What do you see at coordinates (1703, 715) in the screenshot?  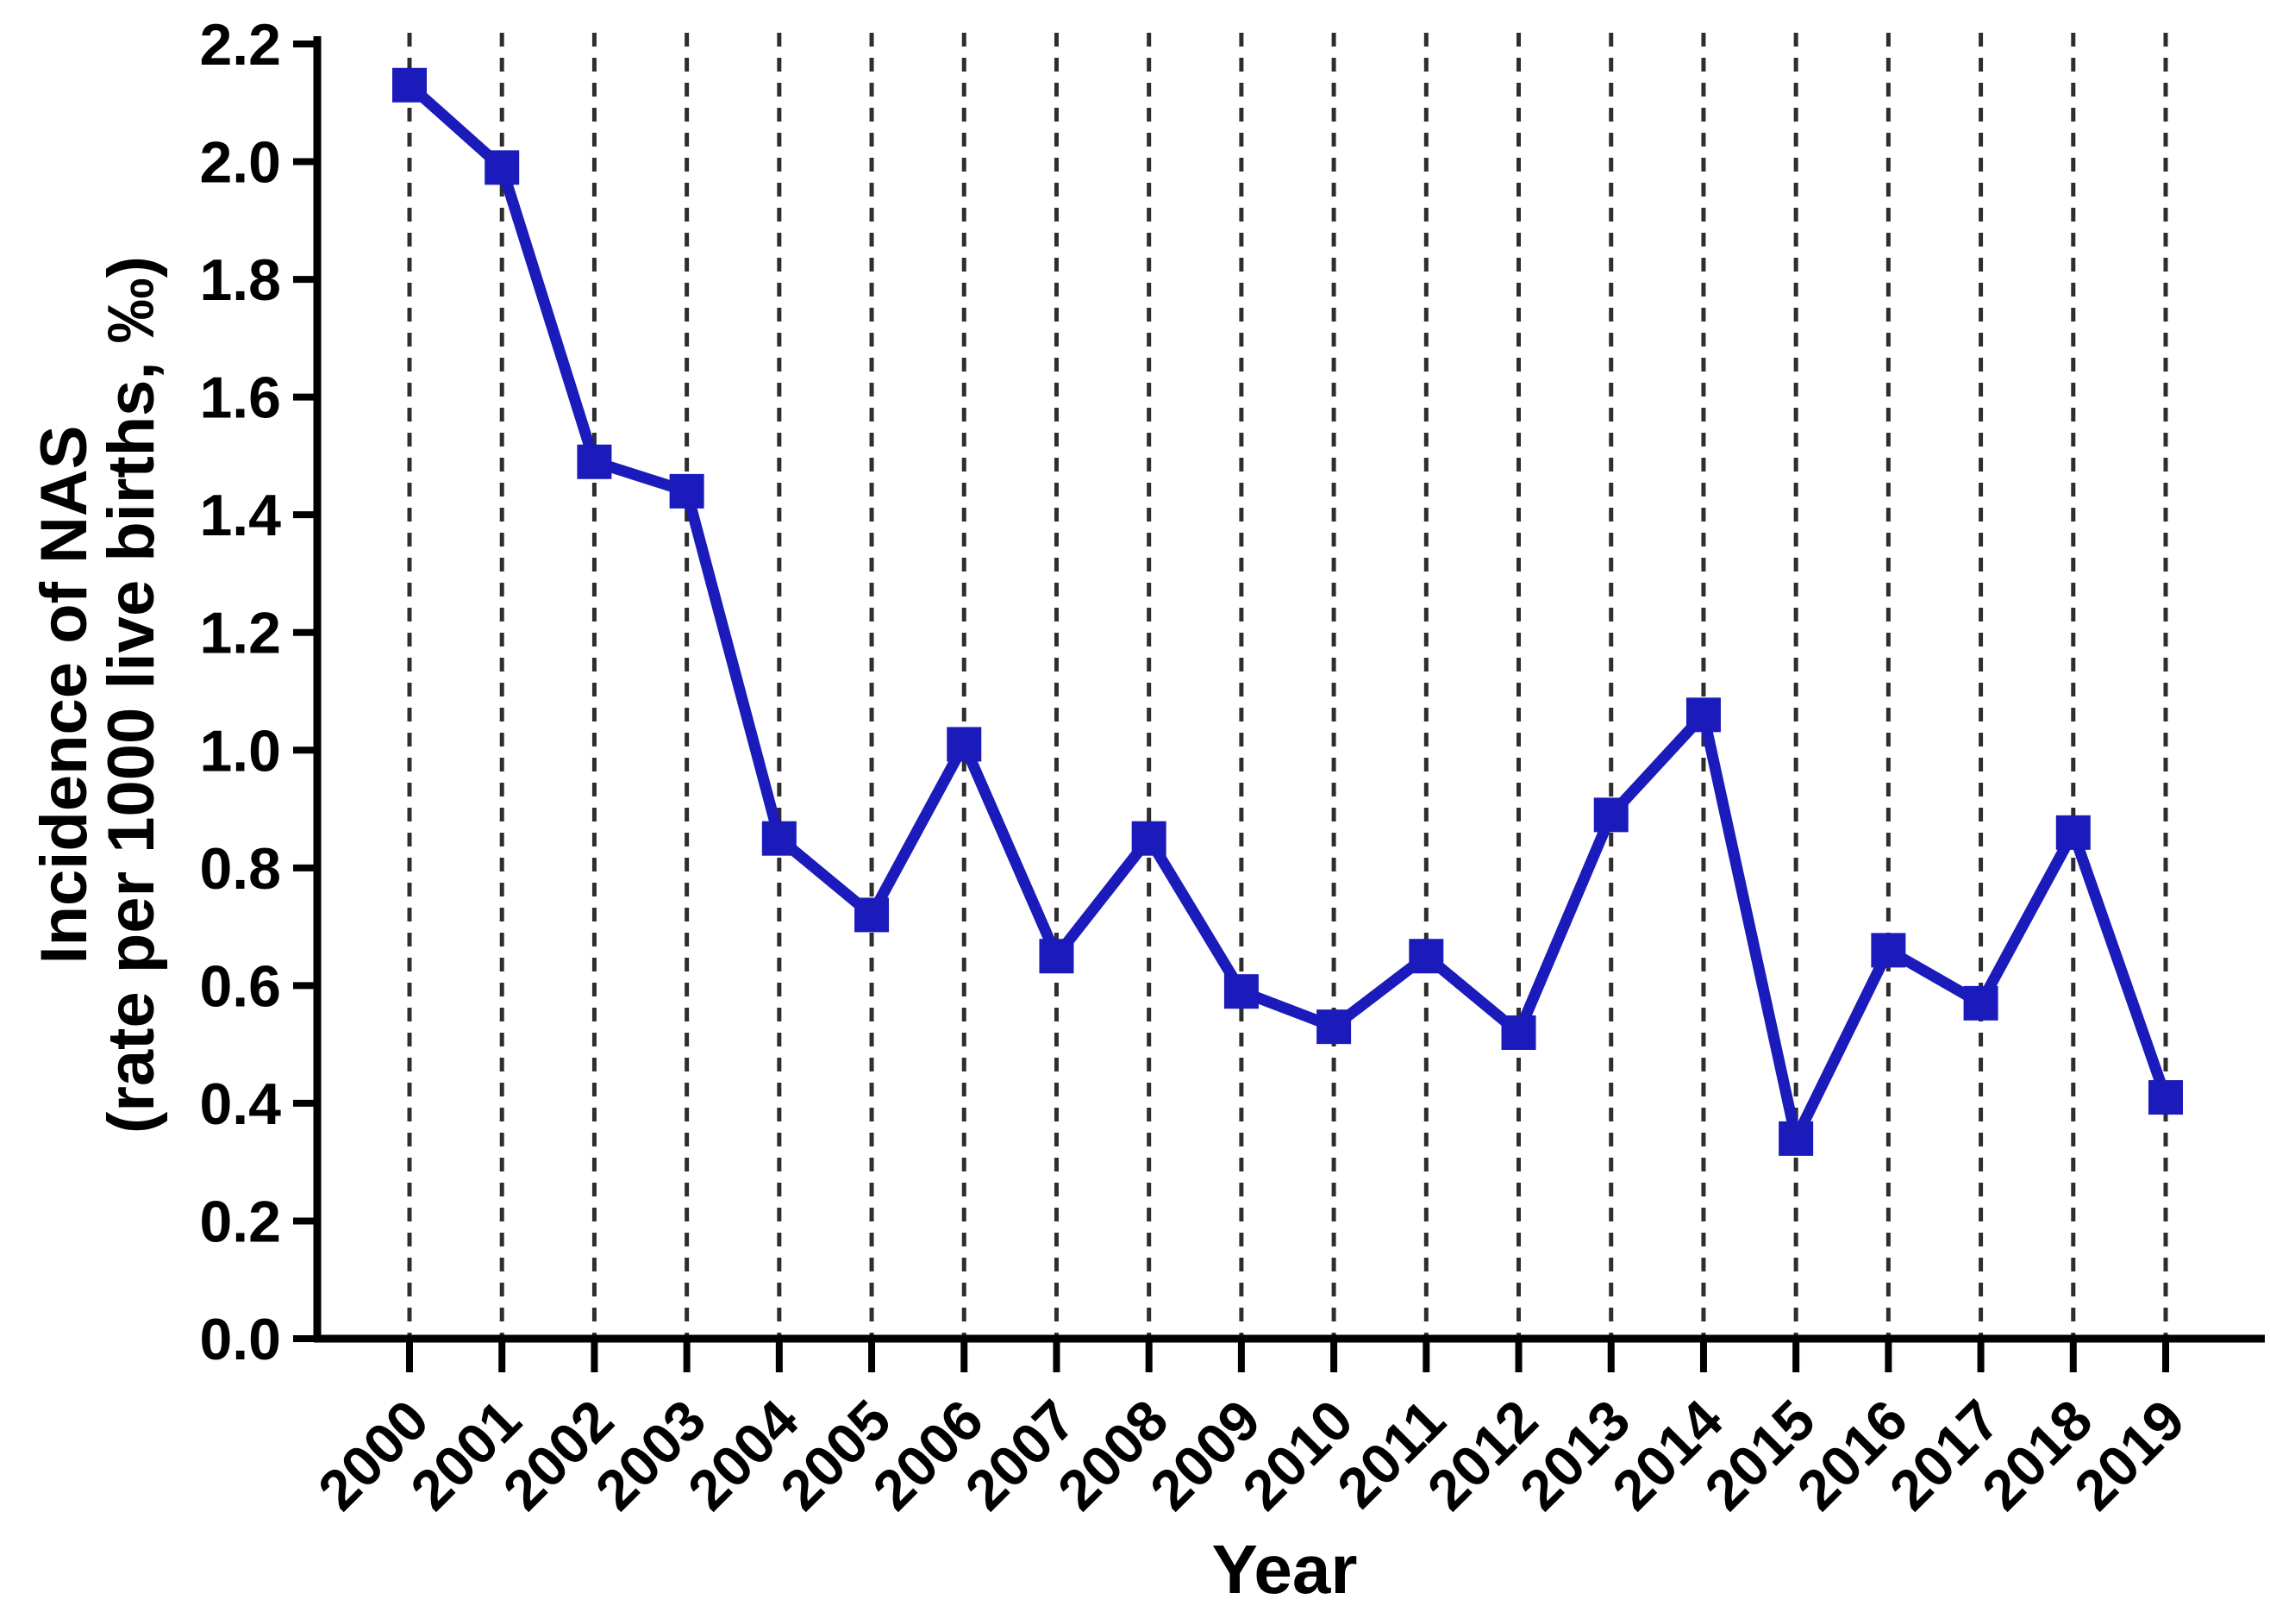 I see `data-point-2014` at bounding box center [1703, 715].